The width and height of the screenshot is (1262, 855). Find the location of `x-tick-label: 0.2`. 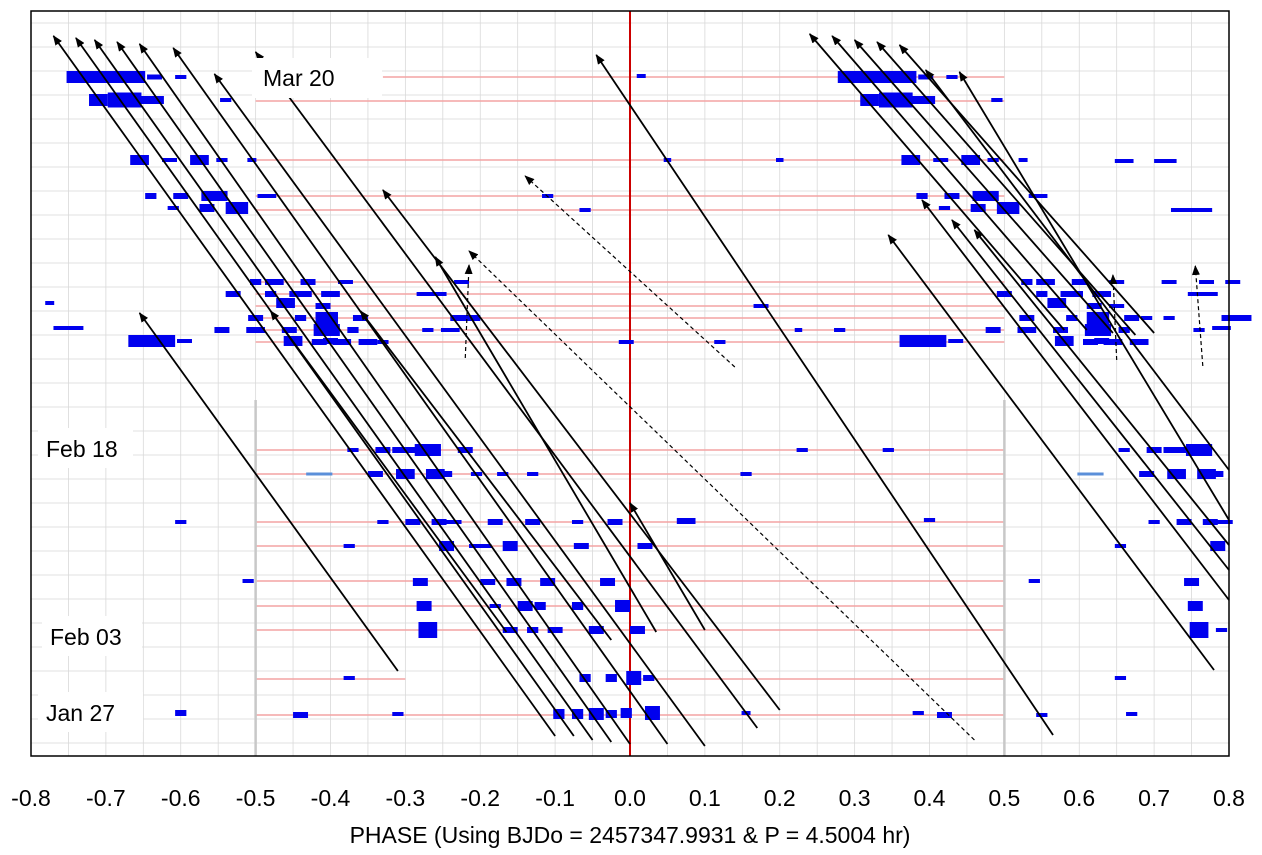

x-tick-label: 0.2 is located at coordinates (780, 798).